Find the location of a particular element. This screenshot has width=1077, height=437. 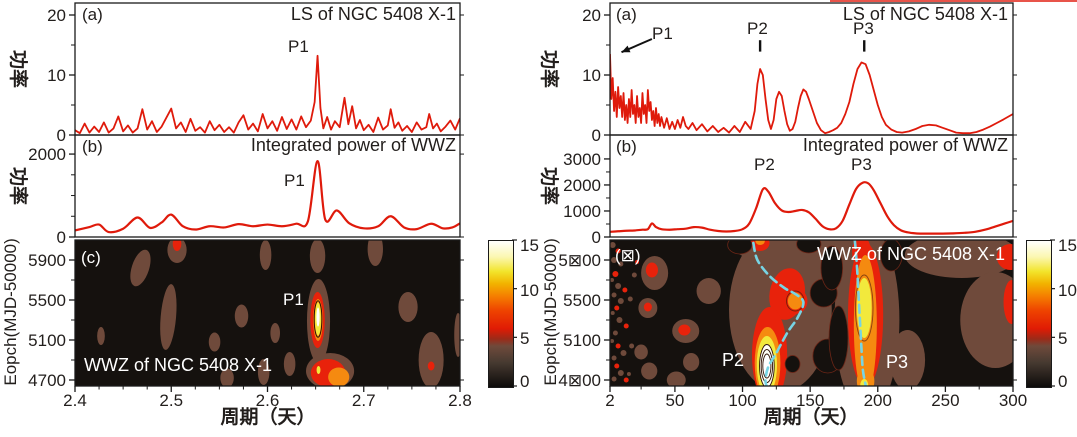

left-panel-b-label: (b) is located at coordinates (92, 146).